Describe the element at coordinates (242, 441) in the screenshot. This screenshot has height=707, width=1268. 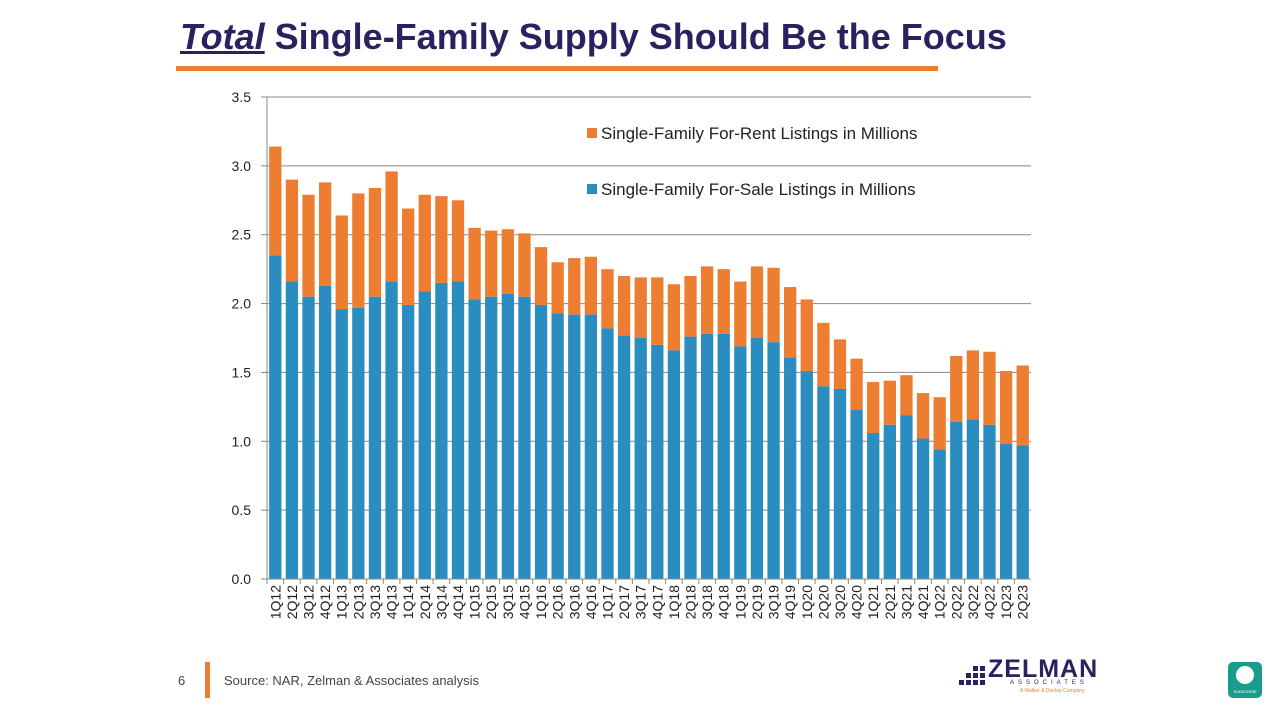
I see `y-tick-label: 1.0` at that location.